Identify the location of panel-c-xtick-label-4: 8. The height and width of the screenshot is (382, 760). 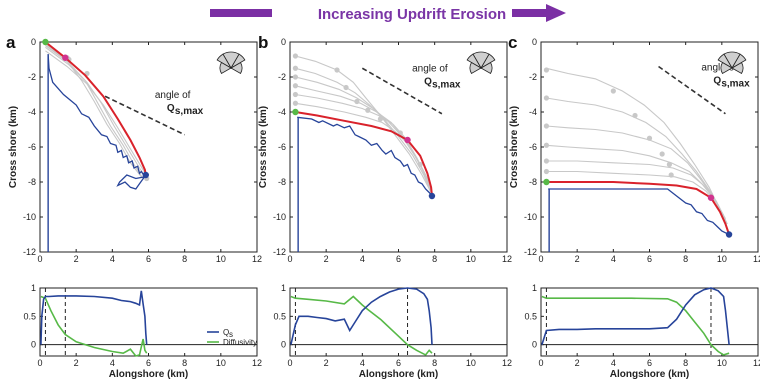
(685, 259).